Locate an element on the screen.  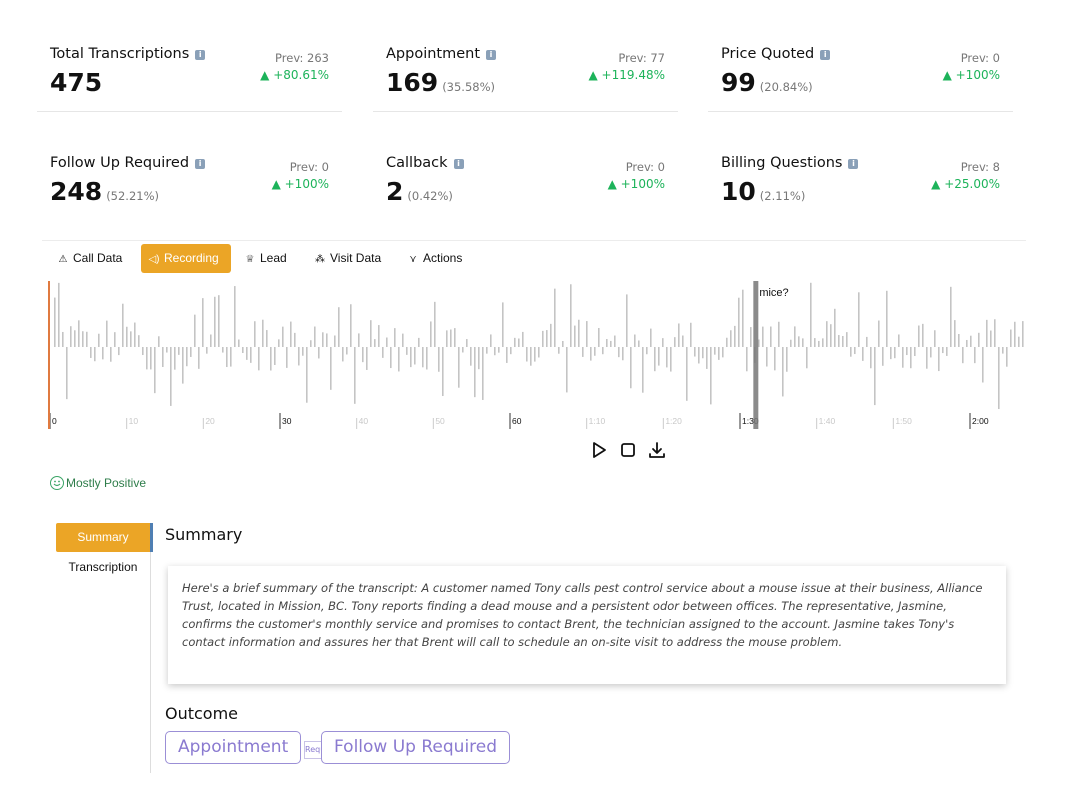
tab-visit-data: ⁂ Visit Data is located at coordinates (347, 258).